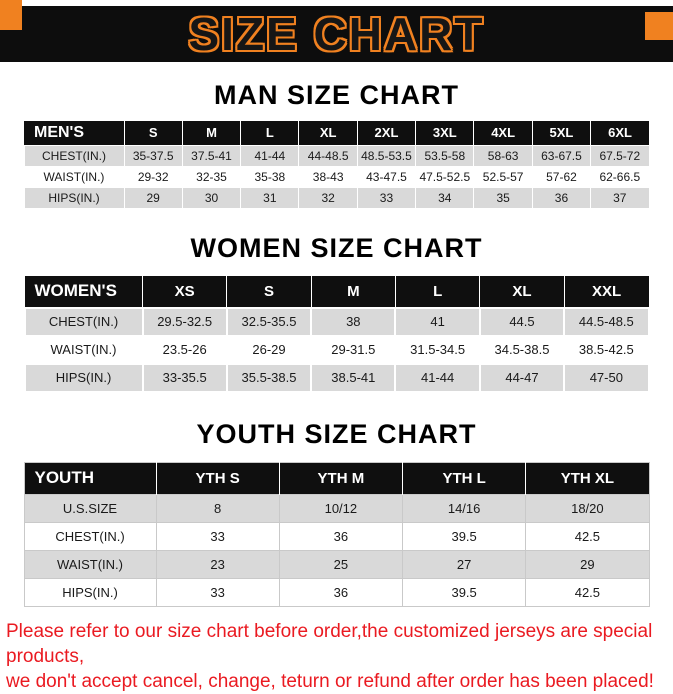  What do you see at coordinates (522, 377) in the screenshot?
I see `size-value-cell: 44-47` at bounding box center [522, 377].